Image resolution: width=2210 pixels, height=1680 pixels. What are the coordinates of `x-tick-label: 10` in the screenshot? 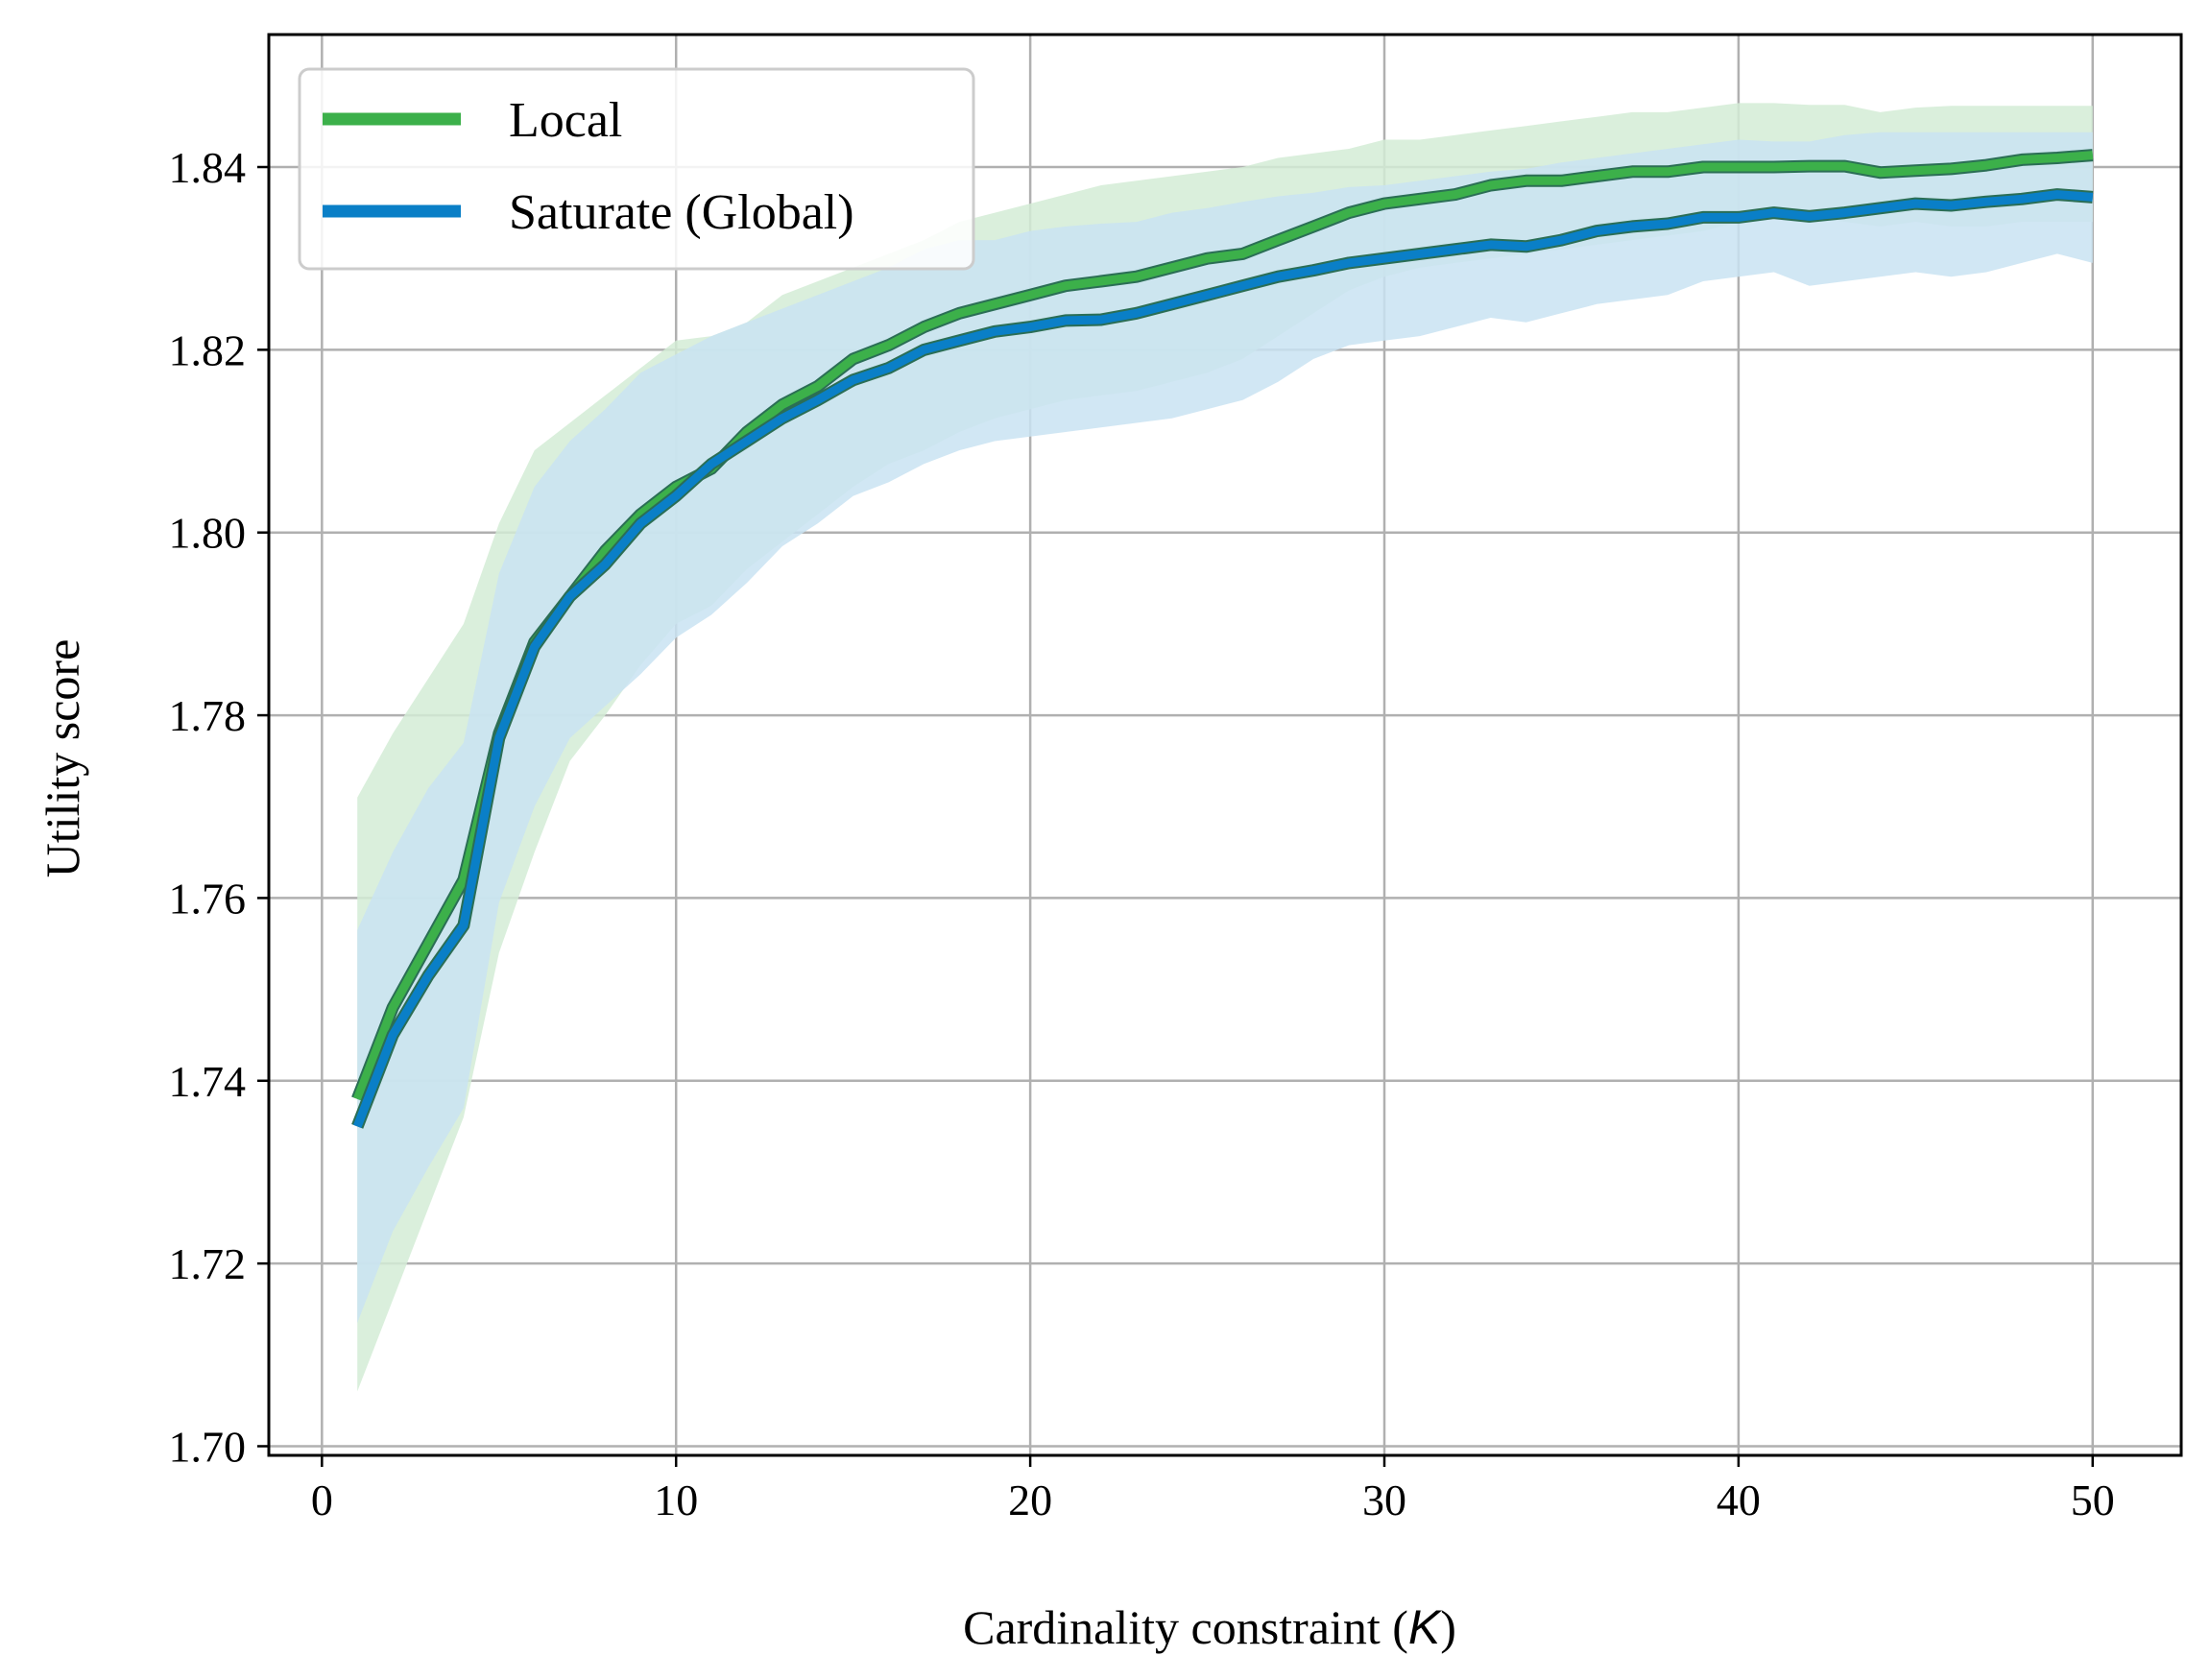 It's located at (676, 1500).